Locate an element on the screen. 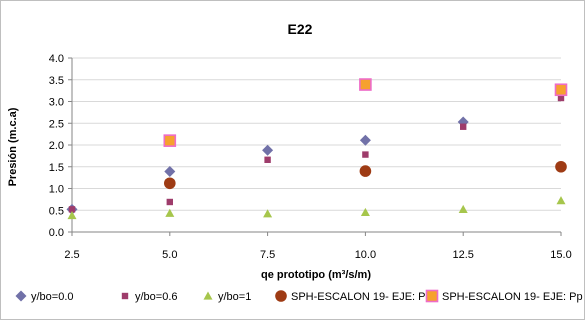  x-tick-label: 7.5 is located at coordinates (267, 255).